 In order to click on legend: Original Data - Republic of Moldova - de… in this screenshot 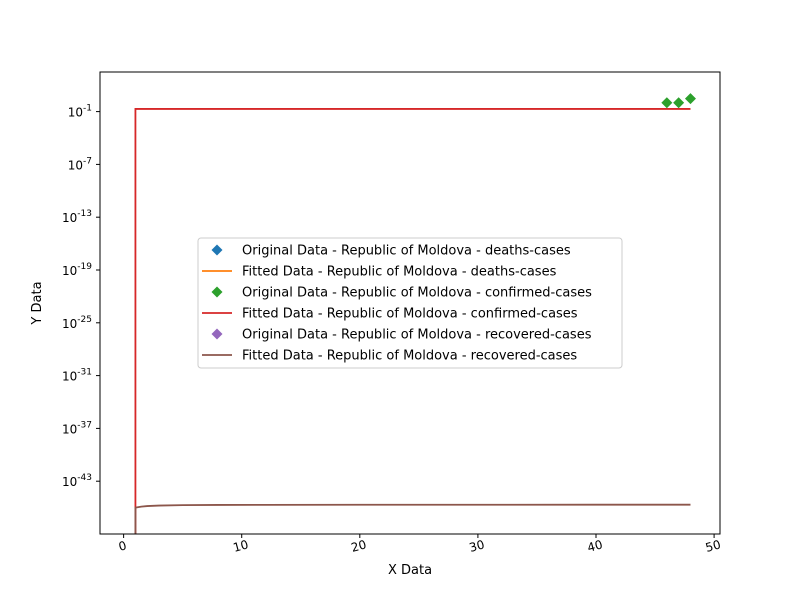, I will do `click(410, 303)`.